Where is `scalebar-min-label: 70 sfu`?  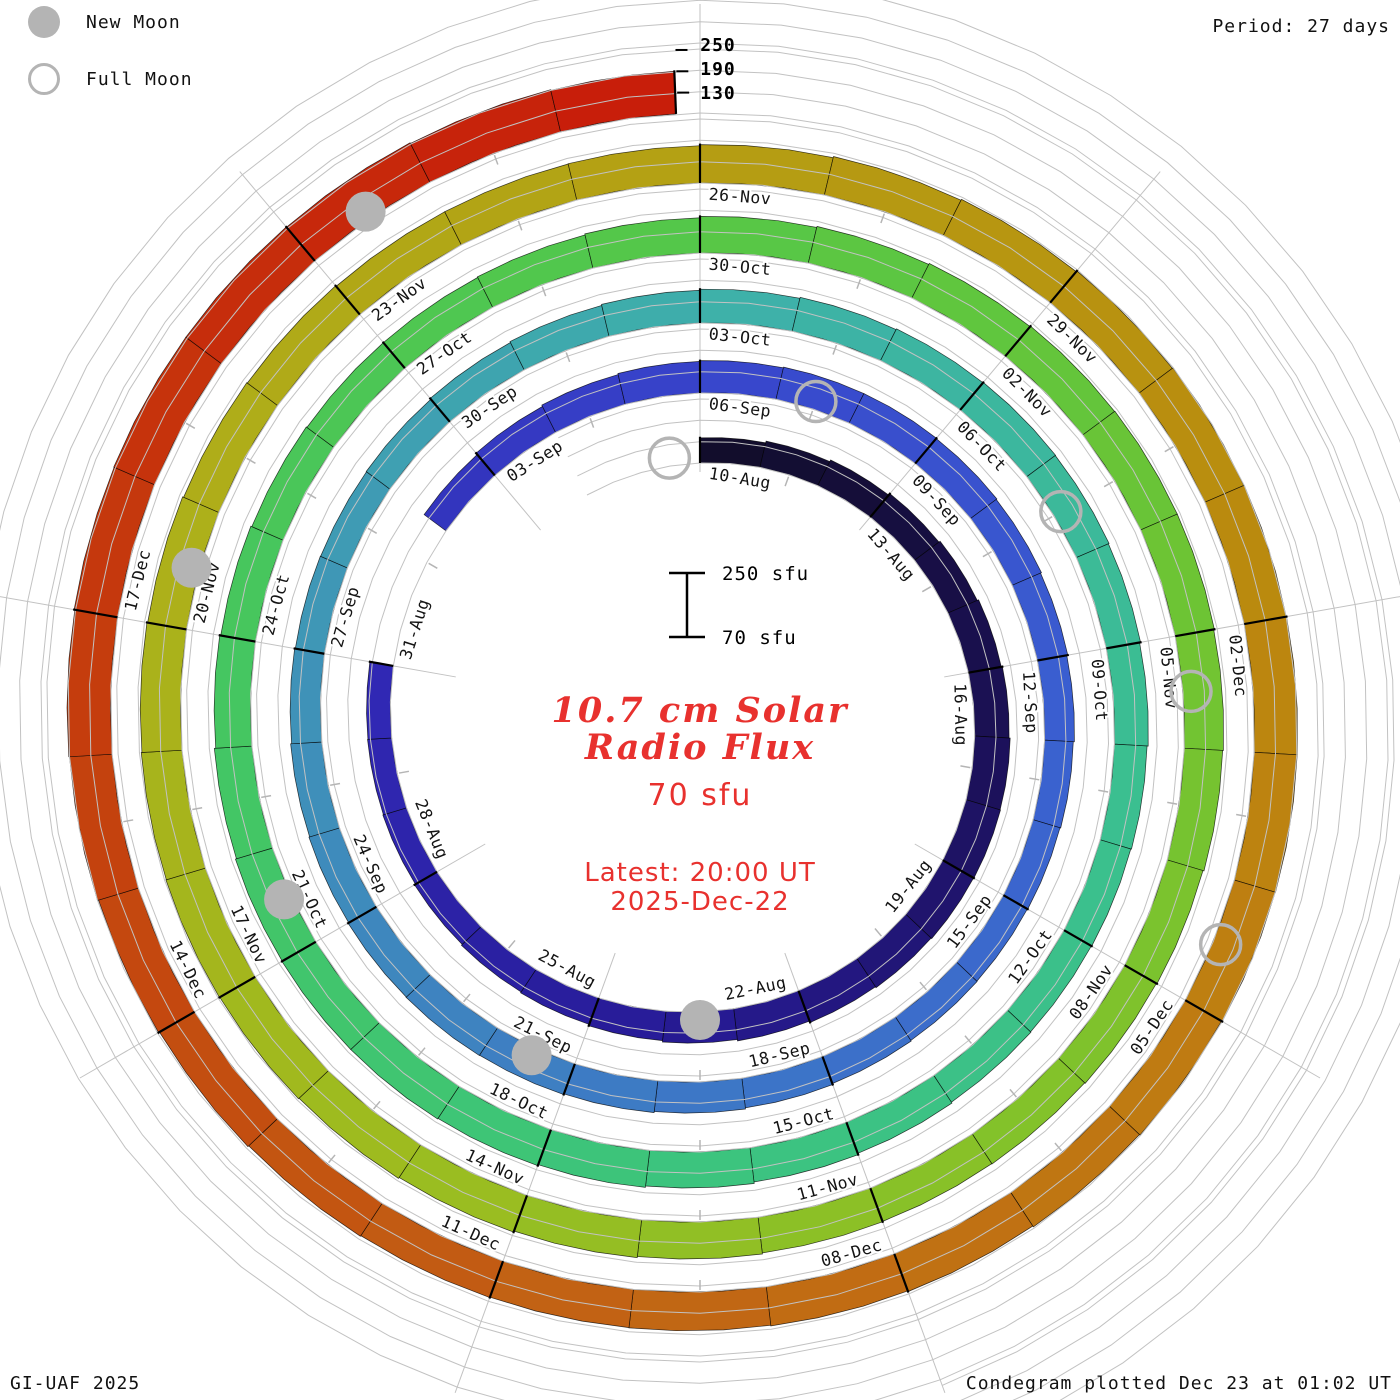
scalebar-min-label: 70 sfu is located at coordinates (759, 638).